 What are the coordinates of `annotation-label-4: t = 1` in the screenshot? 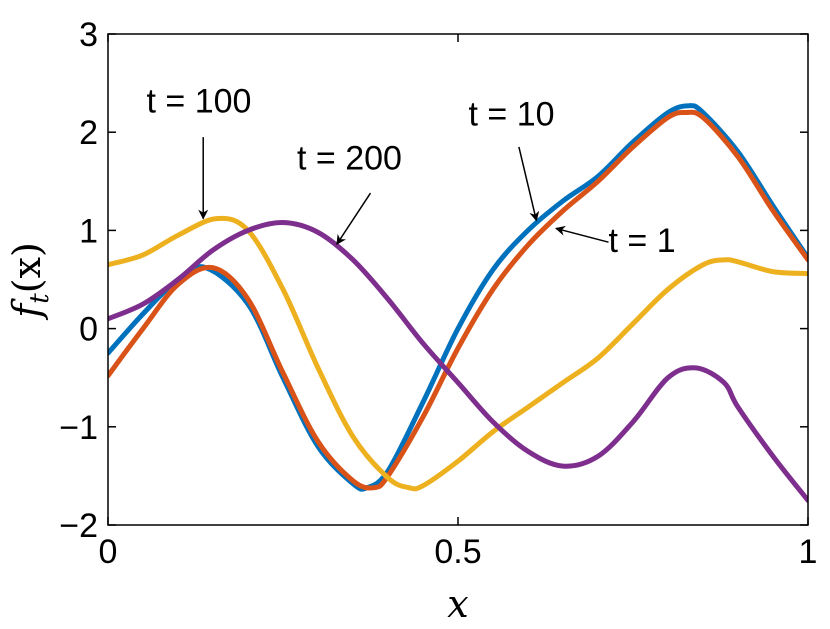 It's located at (642, 241).